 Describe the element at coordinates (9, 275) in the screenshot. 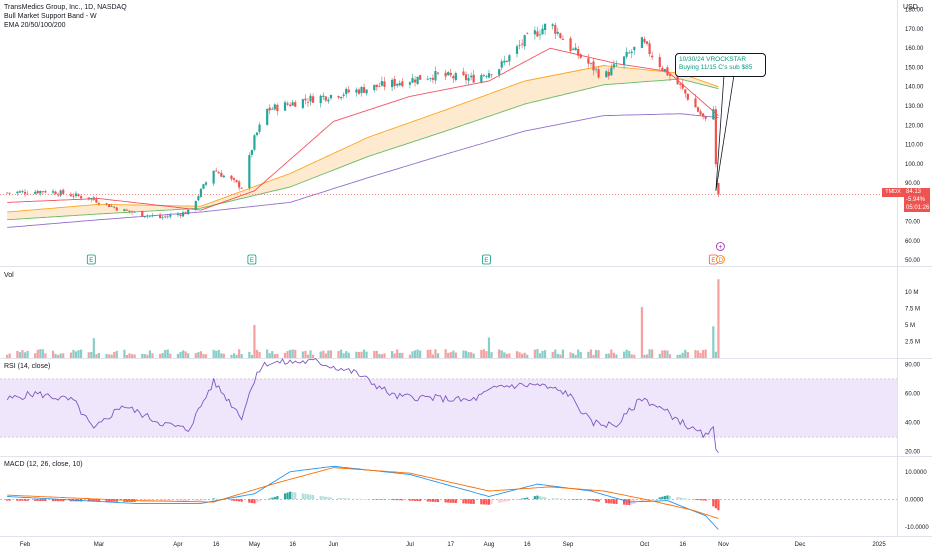

I see `volume-pane-title: Vol` at that location.